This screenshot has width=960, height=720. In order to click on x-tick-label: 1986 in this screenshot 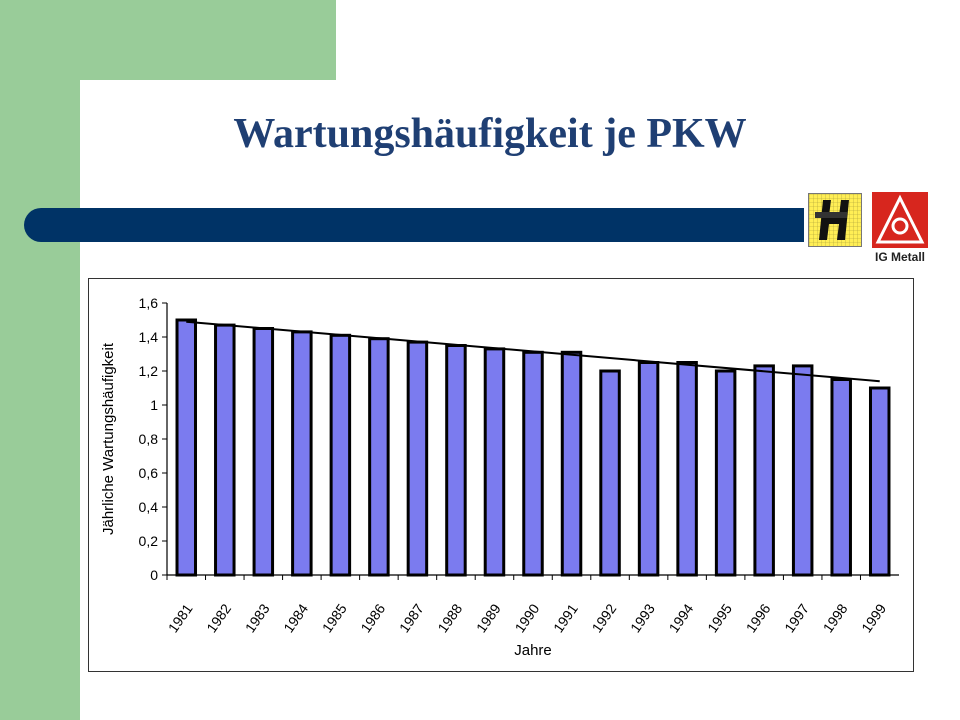, I will do `click(372, 618)`.